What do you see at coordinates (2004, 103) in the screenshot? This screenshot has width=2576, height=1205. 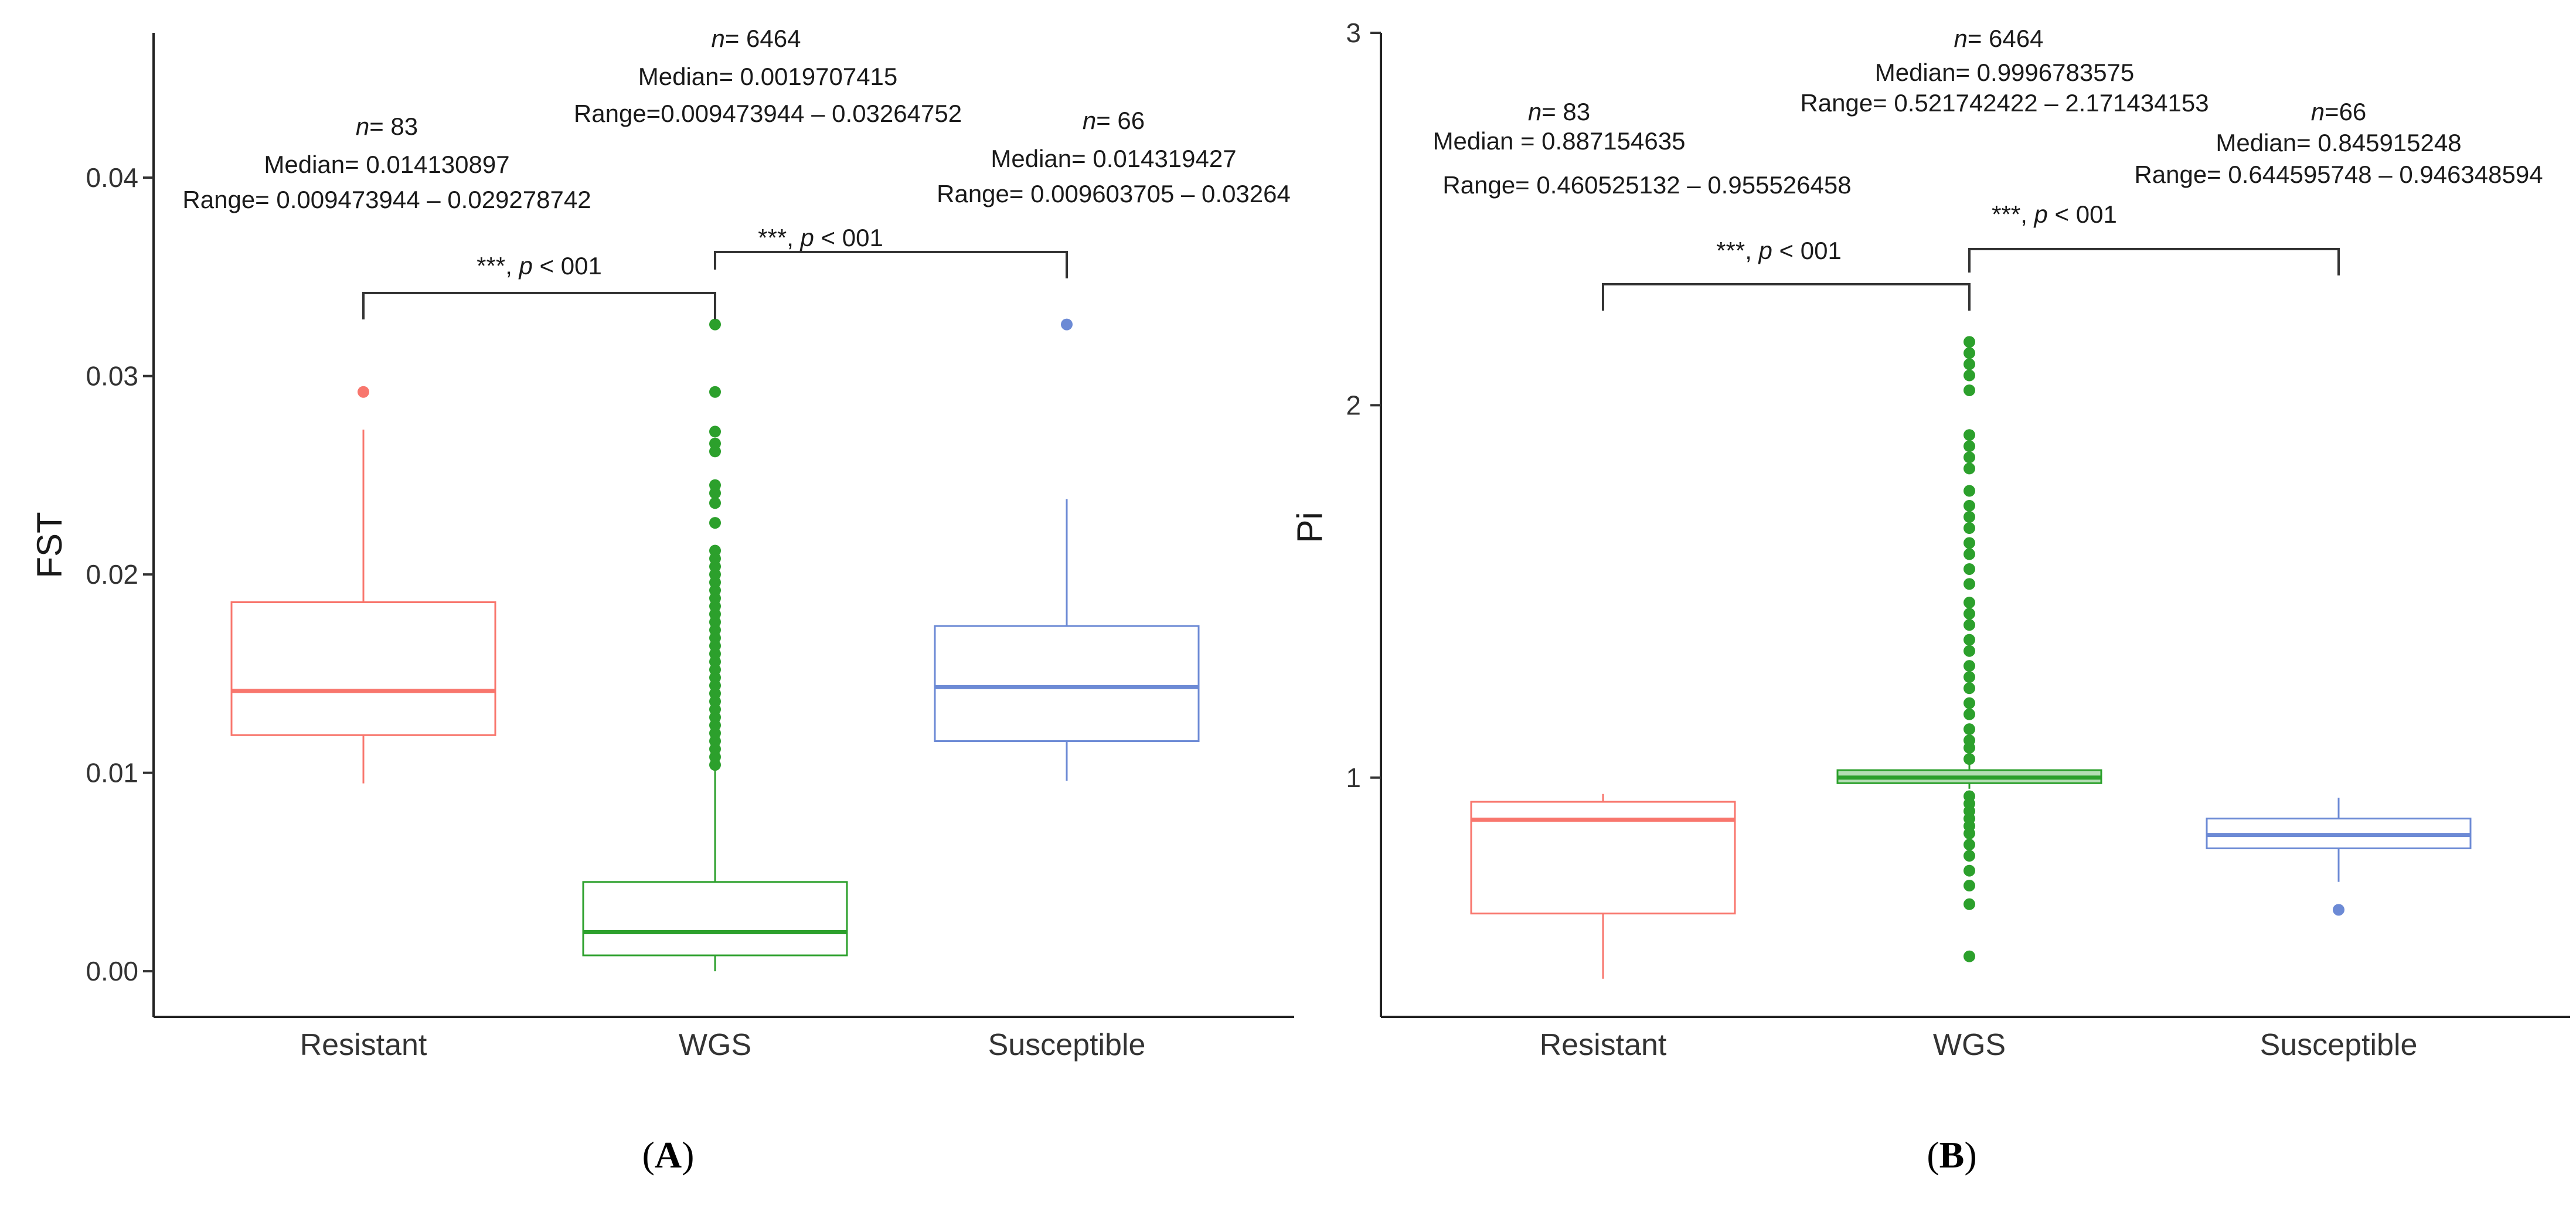 I see `panel-b-wgs-range: Range= 0.521742422 – 2.171434153` at bounding box center [2004, 103].